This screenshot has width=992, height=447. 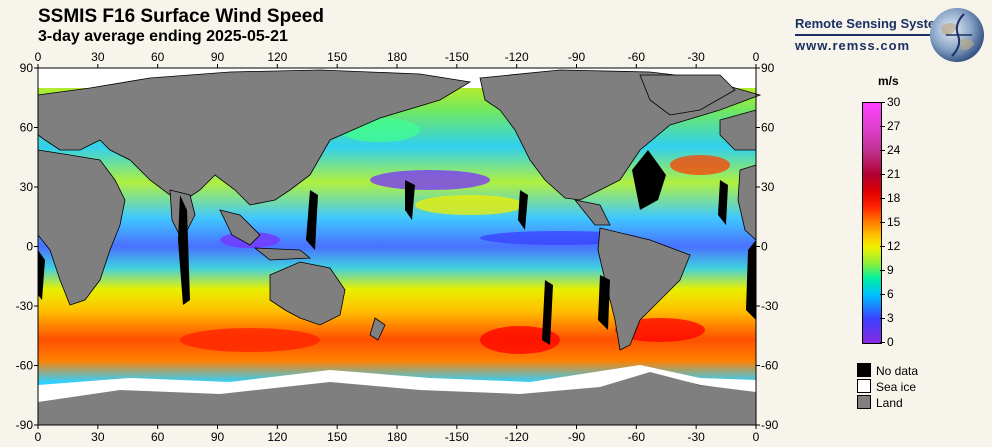 I want to click on brand-block: Remote Sensing Systems www.remss.com, so click(x=875, y=35).